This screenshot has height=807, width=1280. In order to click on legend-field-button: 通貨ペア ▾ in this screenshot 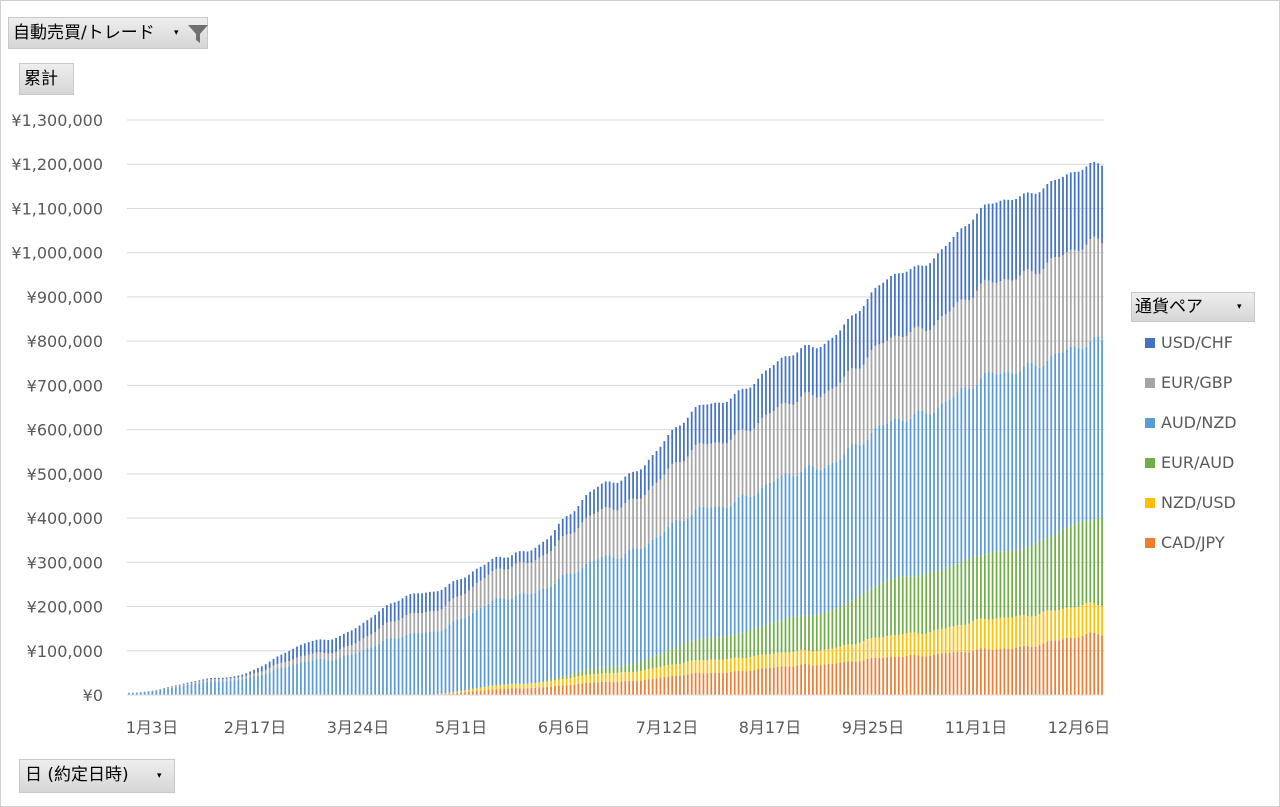, I will do `click(1193, 307)`.